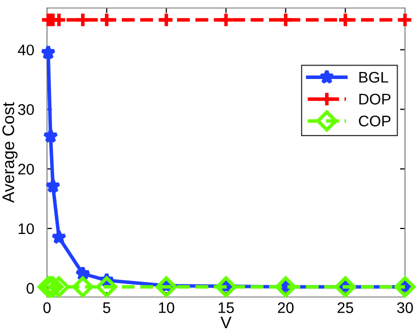 This screenshot has width=416, height=331. What do you see at coordinates (286, 308) in the screenshot?
I see `x-tick-label: 20` at bounding box center [286, 308].